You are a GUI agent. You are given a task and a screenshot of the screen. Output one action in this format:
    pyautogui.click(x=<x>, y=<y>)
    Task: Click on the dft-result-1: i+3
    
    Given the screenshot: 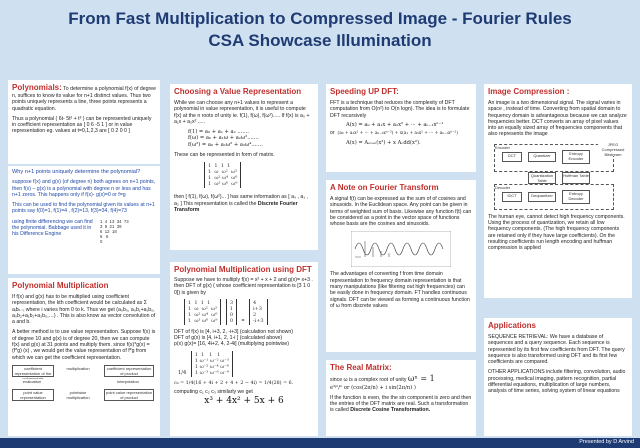 What is the action you would take?
    pyautogui.click(x=257, y=308)
    